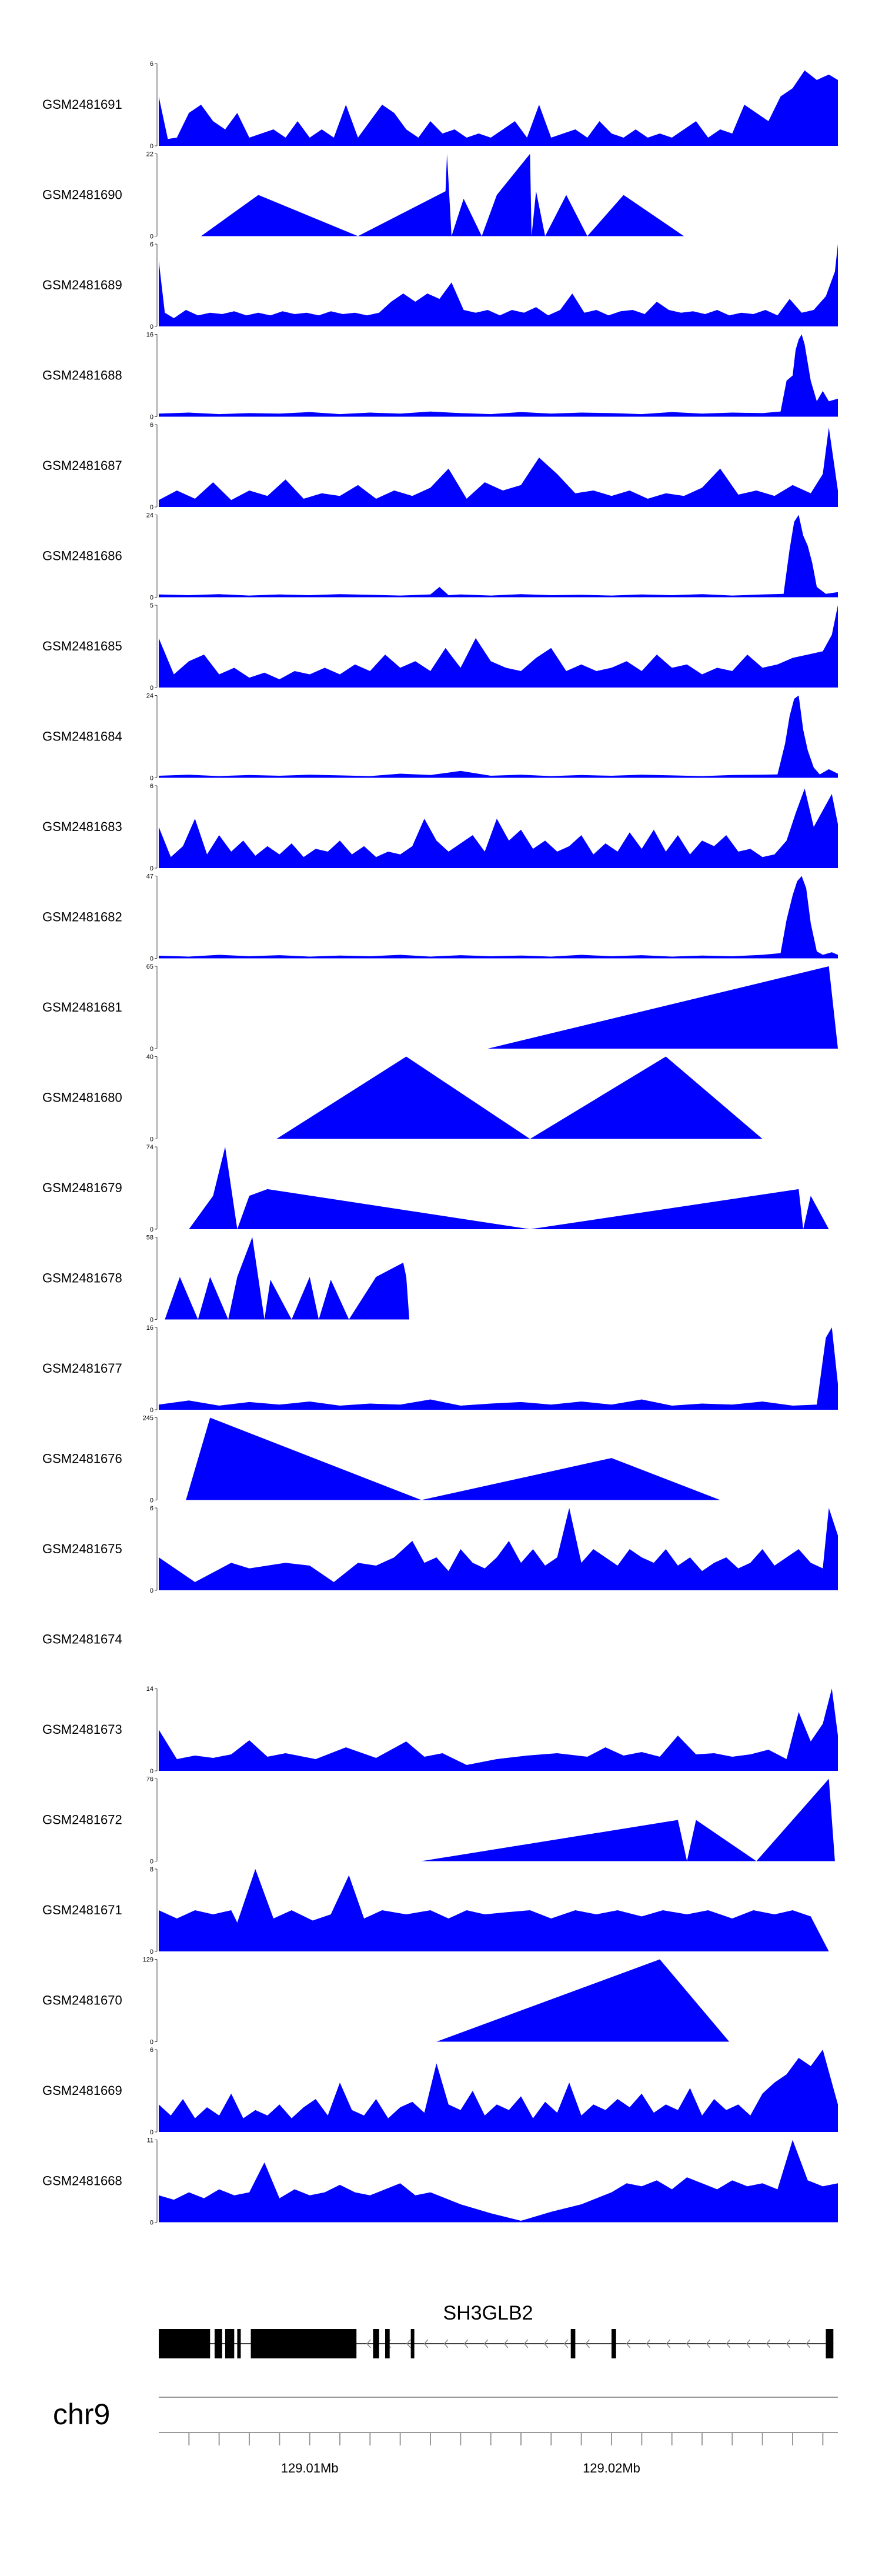 The height and width of the screenshot is (2576, 882). Describe the element at coordinates (440, 557) in the screenshot. I see `track-GSM2481686: GSM2481686 24 0` at that location.